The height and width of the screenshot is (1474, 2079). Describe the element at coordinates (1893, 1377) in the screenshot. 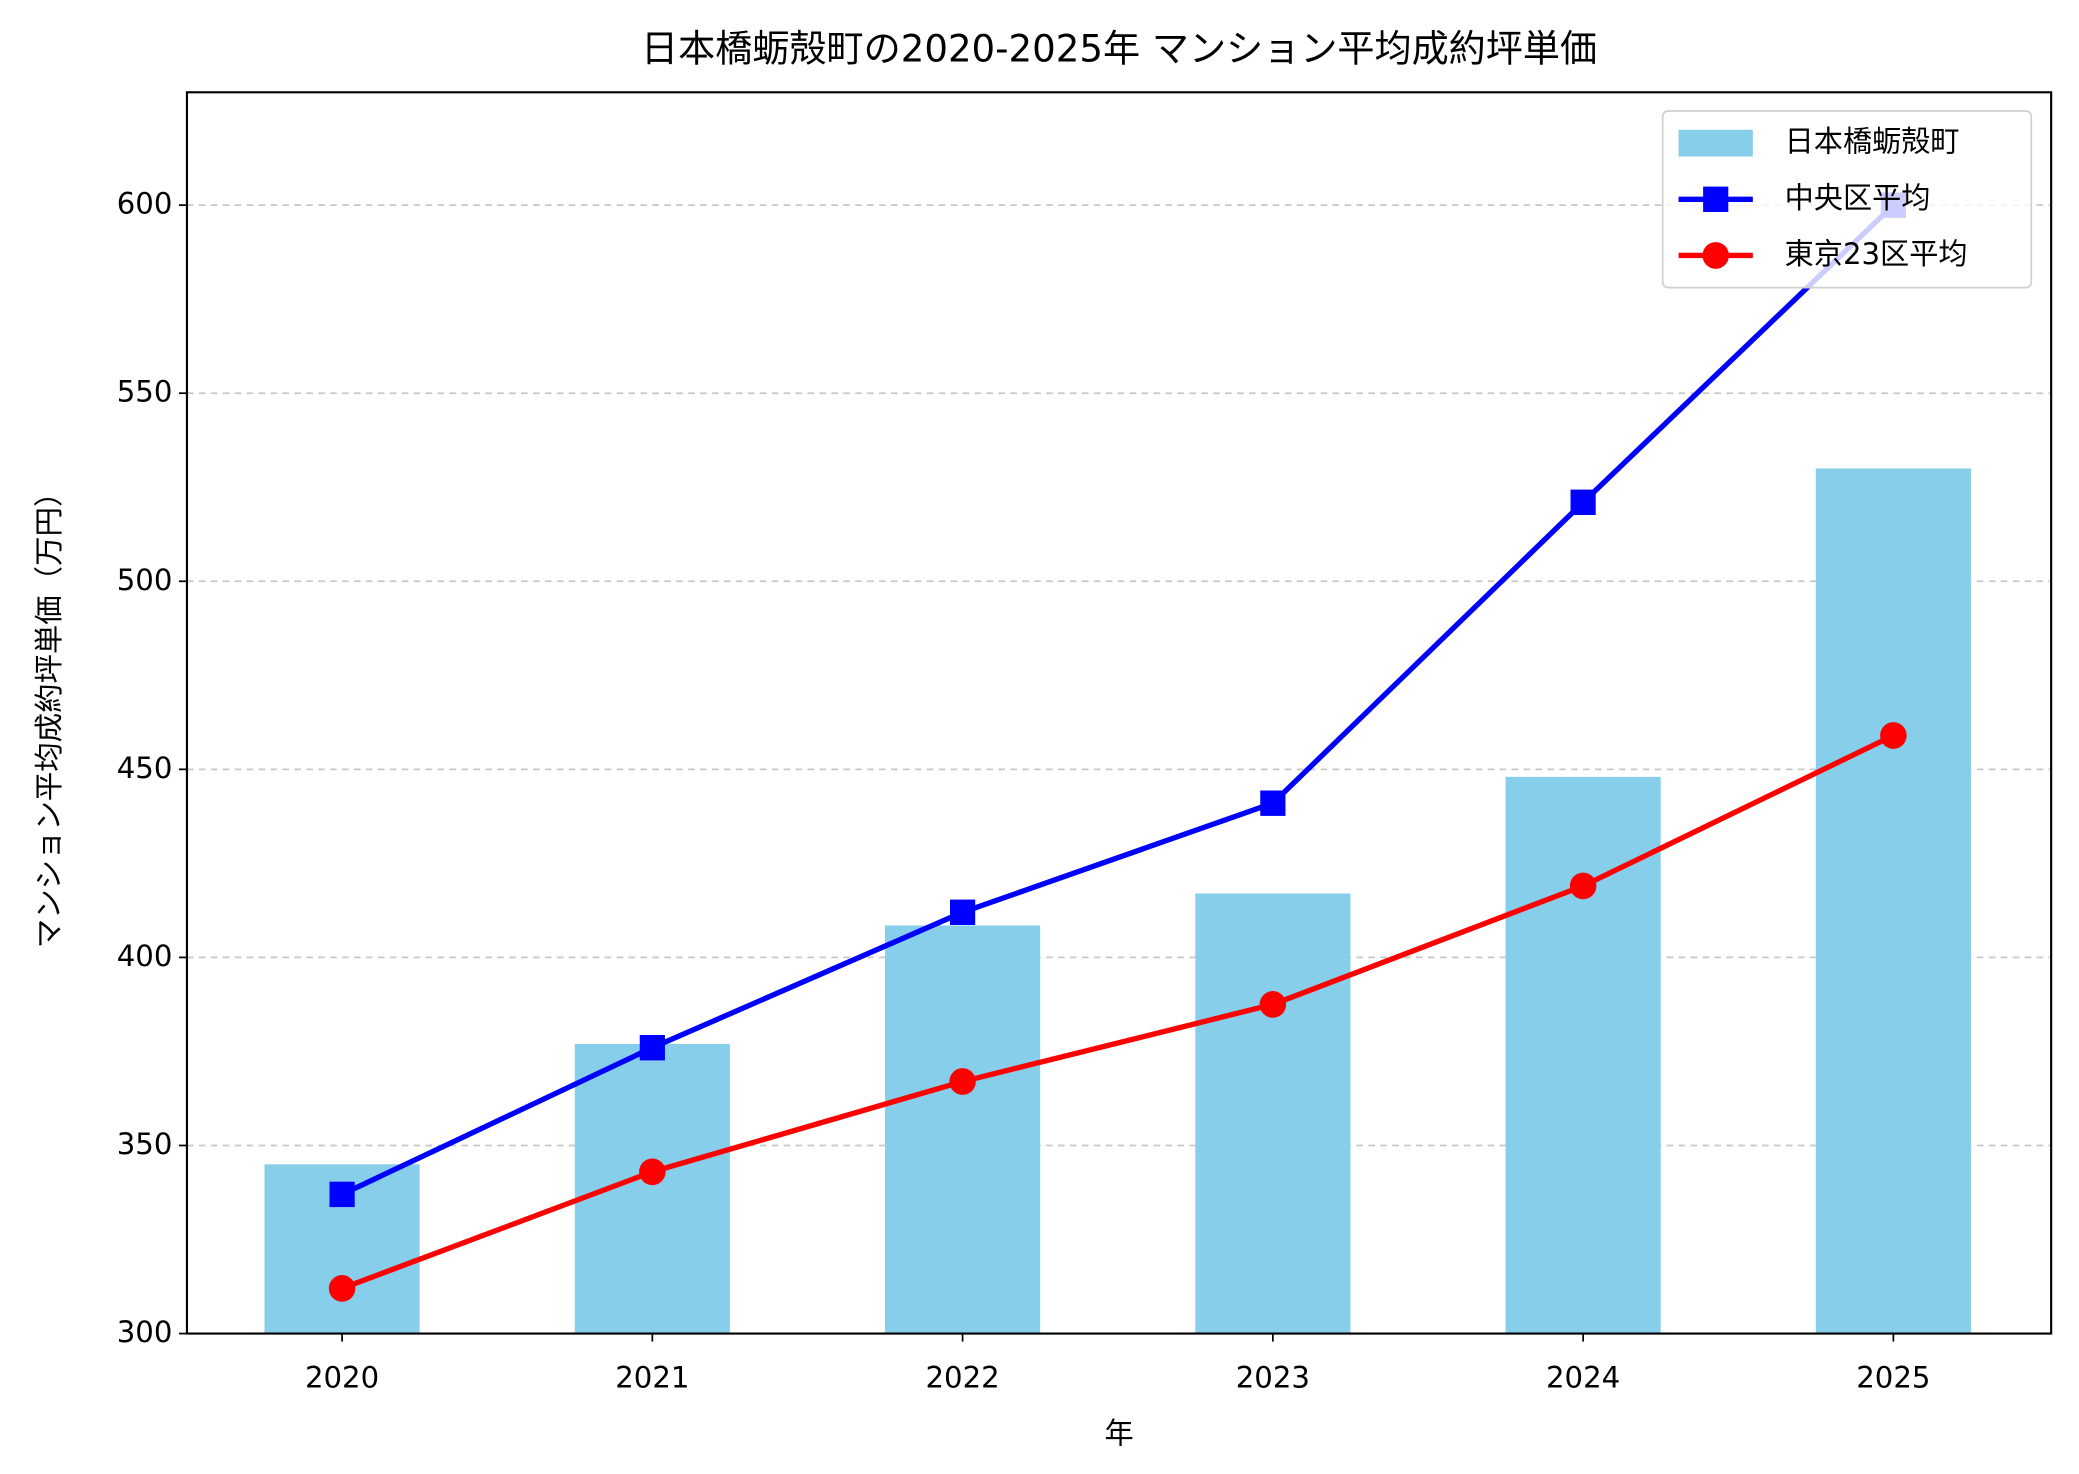

I see `x-tick-label: 2025` at that location.